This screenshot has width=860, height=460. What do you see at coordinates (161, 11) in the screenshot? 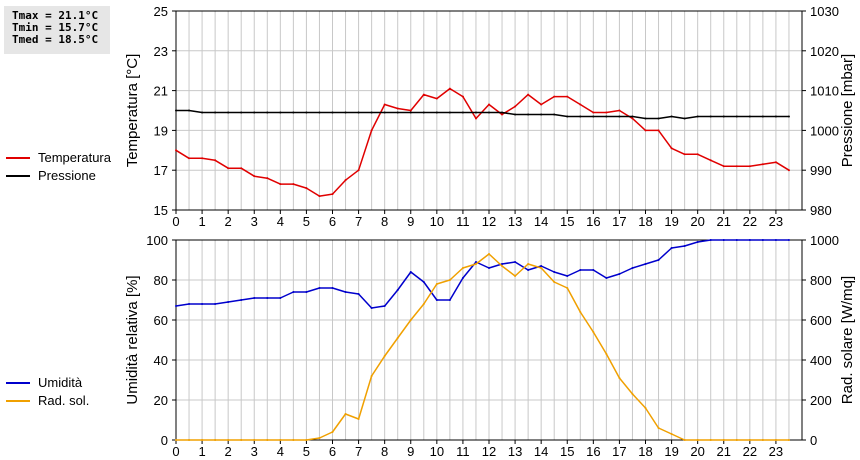
I see `y-tick-label: 25` at bounding box center [161, 11].